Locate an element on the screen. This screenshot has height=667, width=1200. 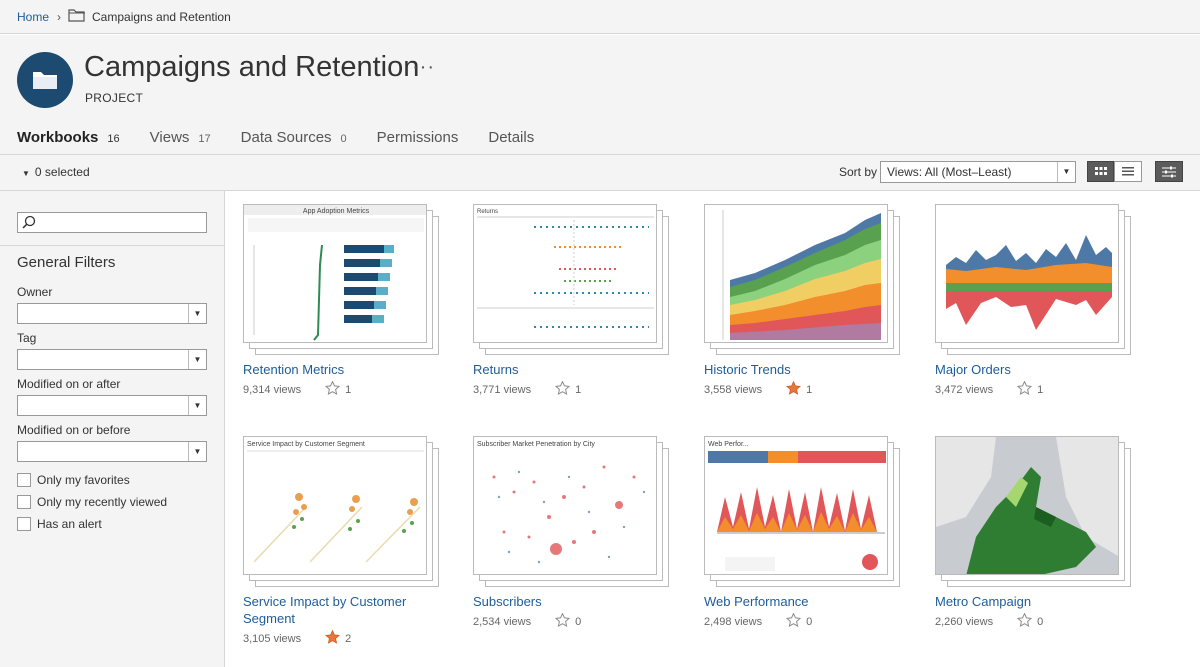
filters-heading: General Filters is located at coordinates (66, 262).